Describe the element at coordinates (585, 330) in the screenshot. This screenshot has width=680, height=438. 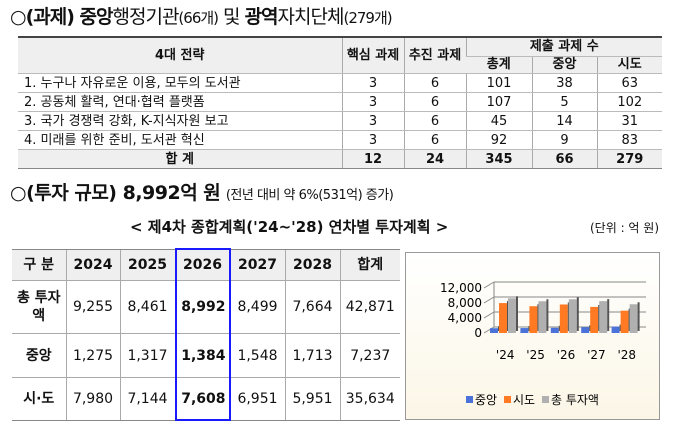
I see `bar-중앙-'27` at that location.